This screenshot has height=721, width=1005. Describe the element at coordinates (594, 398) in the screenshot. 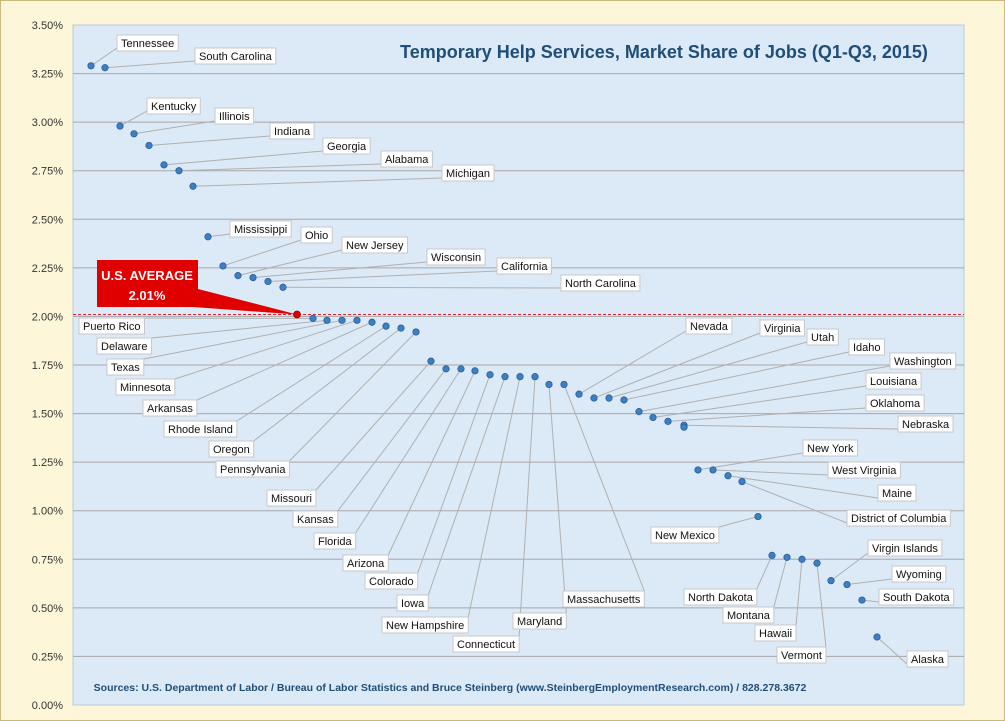

I see `point-virginia` at that location.